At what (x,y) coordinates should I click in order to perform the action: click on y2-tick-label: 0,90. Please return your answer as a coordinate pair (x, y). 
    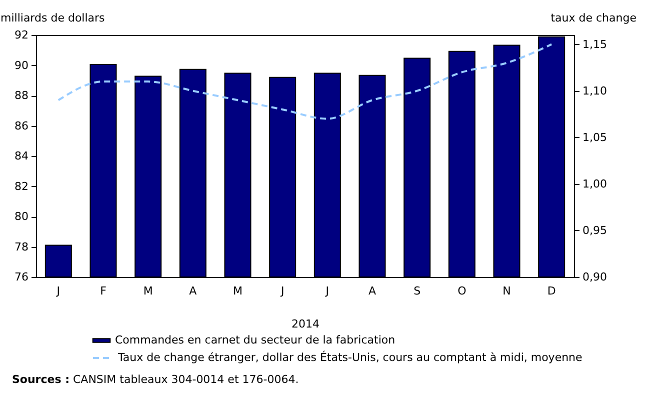
    Looking at the image, I should click on (594, 277).